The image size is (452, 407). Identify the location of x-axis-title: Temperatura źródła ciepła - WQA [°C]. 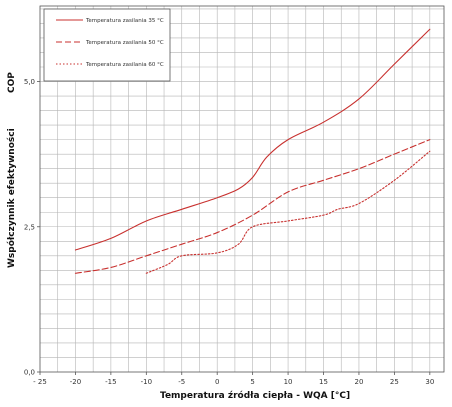
(255, 395).